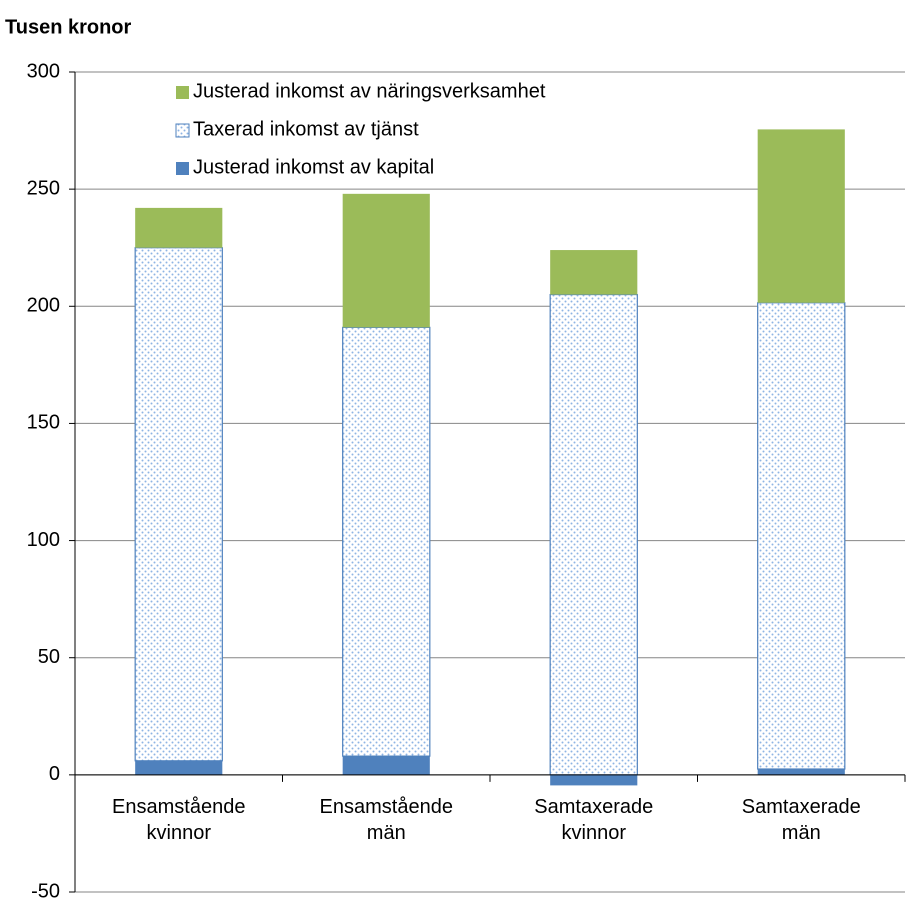  Describe the element at coordinates (386, 820) in the screenshot. I see `x-tick-label: Ensamstående män` at that location.